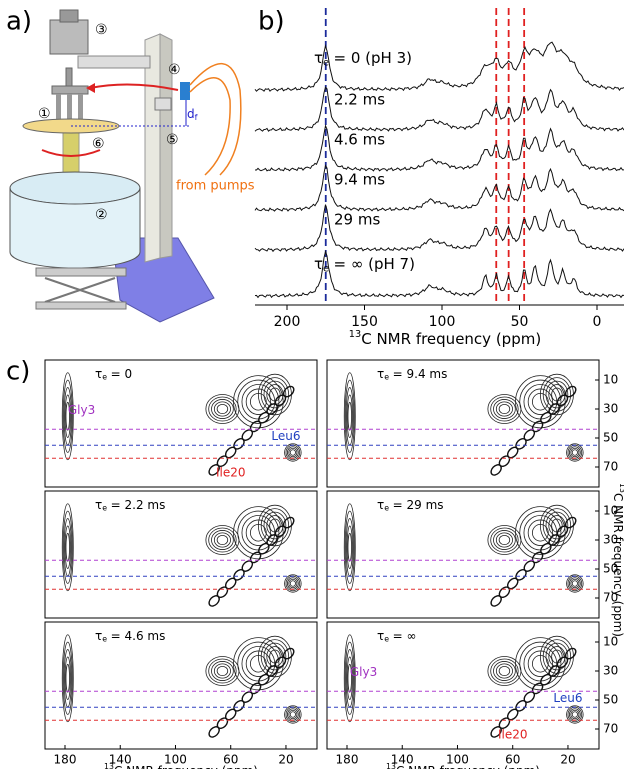  What do you see at coordinates (113, 374) in the screenshot?
I see `tau-label: τe = 0` at bounding box center [113, 374].